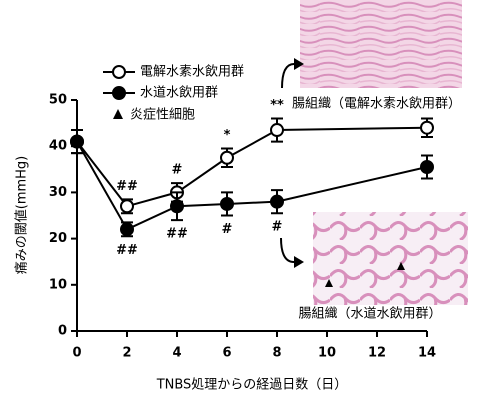  What do you see at coordinates (226, 353) in the screenshot?
I see `x-tick-label: 6` at bounding box center [226, 353].